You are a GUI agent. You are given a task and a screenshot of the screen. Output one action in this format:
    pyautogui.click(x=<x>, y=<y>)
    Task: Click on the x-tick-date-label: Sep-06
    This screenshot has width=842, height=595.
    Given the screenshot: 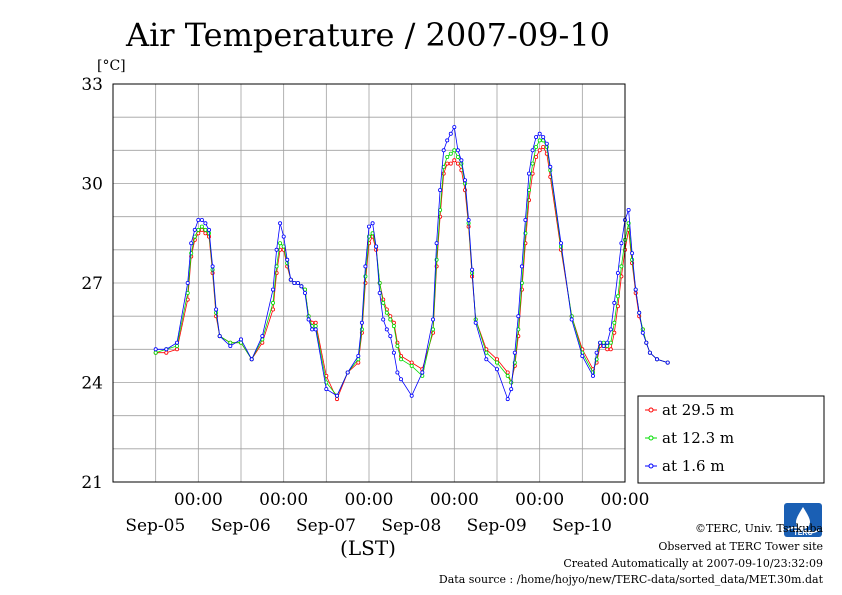 What is the action you would take?
    pyautogui.click(x=241, y=526)
    